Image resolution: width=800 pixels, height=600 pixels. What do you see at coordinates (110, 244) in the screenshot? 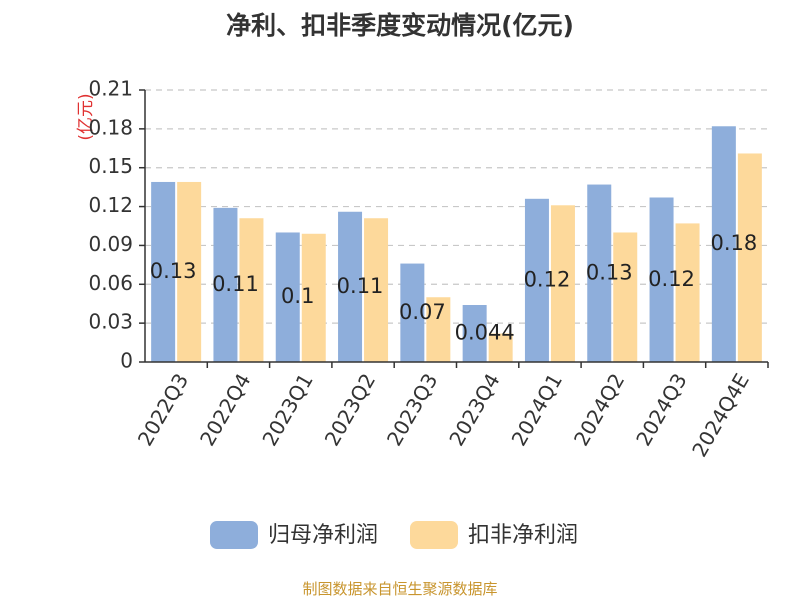
I see `y-tick-label: 0.09` at bounding box center [110, 244].